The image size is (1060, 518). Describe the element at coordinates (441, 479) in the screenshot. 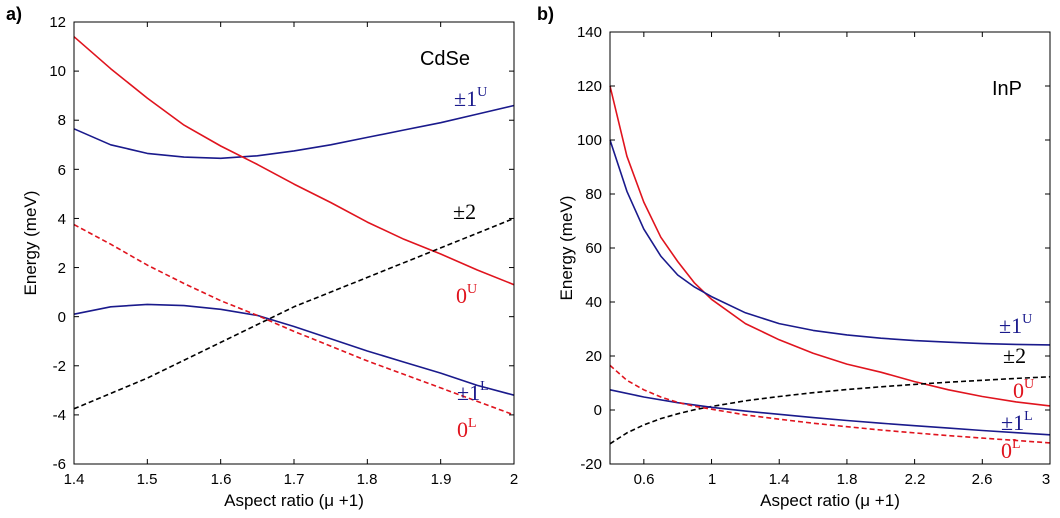

I see `panel-a-xtick-label: 1.9` at that location.